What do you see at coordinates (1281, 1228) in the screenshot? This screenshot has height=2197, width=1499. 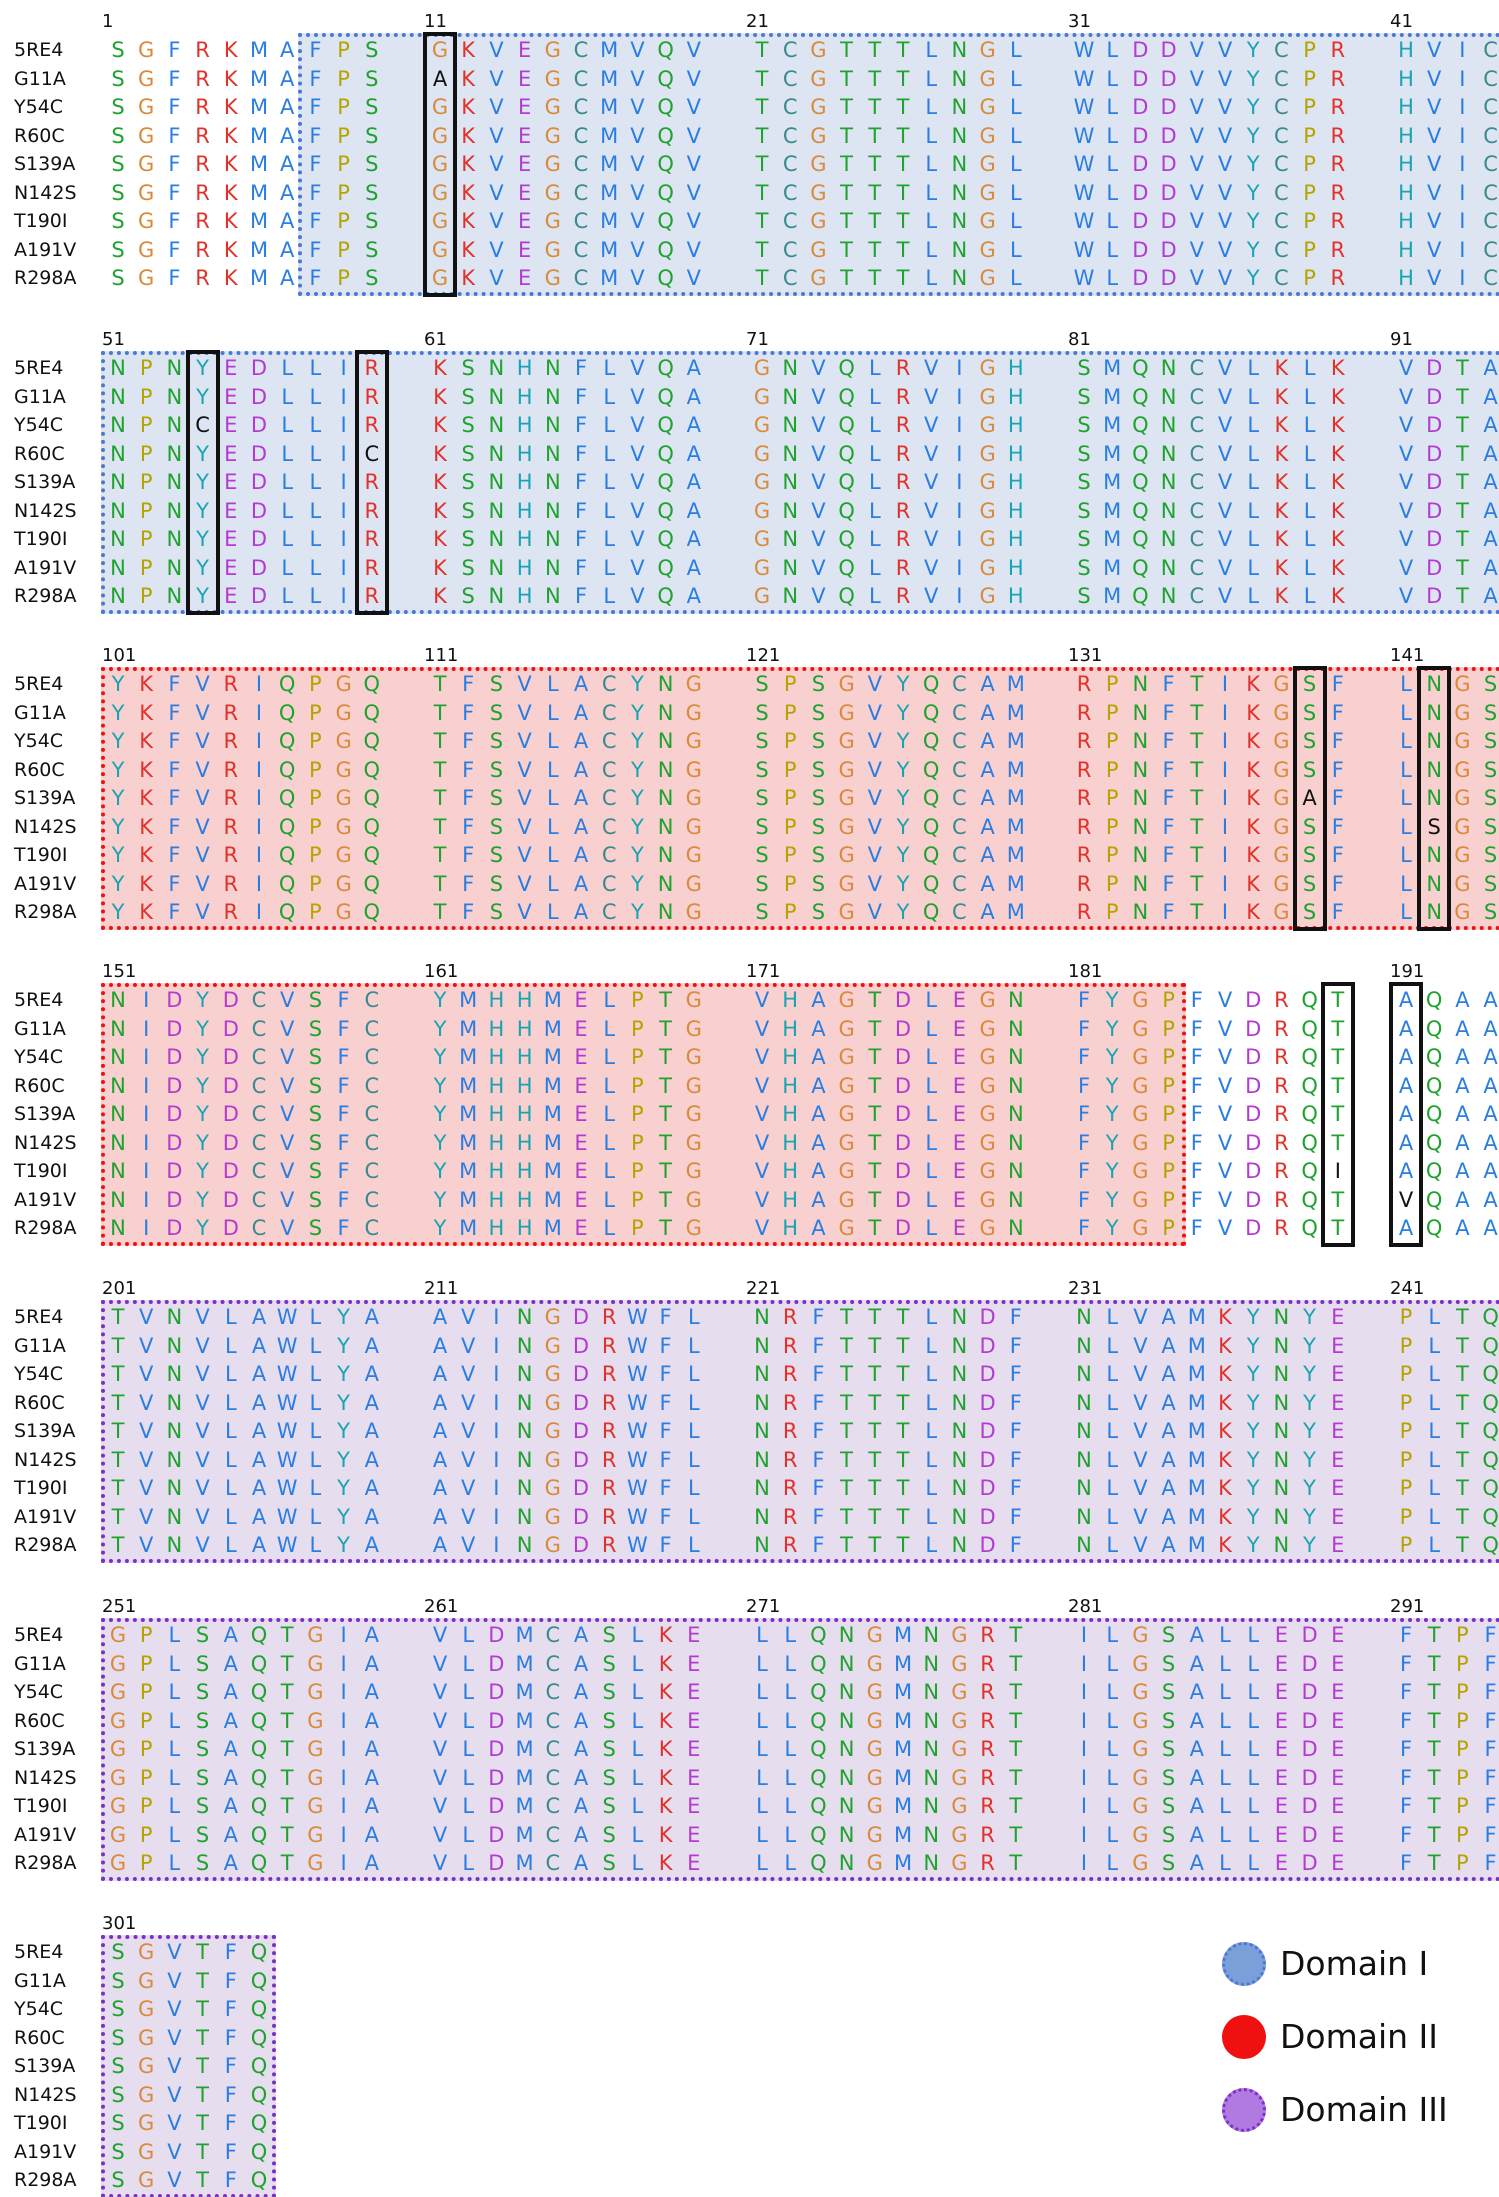 I see `residue: R` at bounding box center [1281, 1228].